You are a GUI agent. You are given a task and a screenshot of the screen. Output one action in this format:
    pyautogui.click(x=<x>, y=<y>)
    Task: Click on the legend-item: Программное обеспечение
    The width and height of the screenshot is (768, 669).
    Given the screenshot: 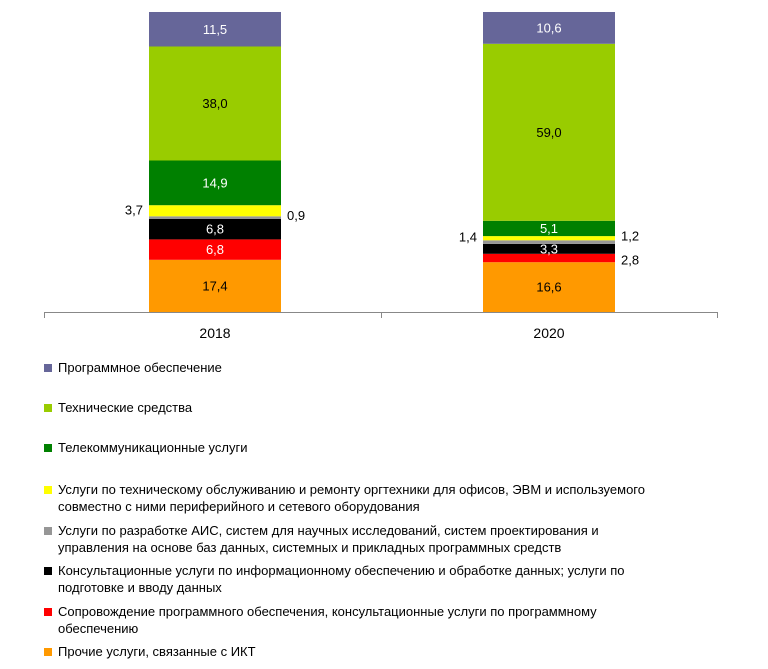 What is the action you would take?
    pyautogui.click(x=133, y=367)
    